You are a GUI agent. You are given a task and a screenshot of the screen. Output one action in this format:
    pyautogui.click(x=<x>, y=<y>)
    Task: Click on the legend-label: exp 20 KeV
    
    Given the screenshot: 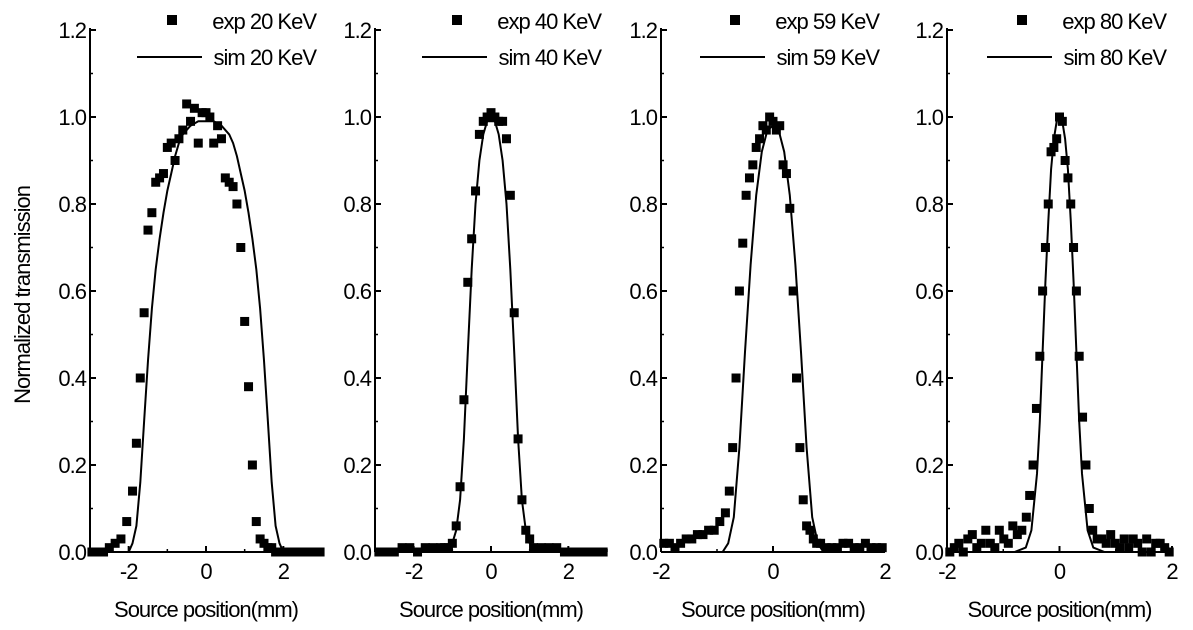 What is the action you would take?
    pyautogui.click(x=264, y=21)
    